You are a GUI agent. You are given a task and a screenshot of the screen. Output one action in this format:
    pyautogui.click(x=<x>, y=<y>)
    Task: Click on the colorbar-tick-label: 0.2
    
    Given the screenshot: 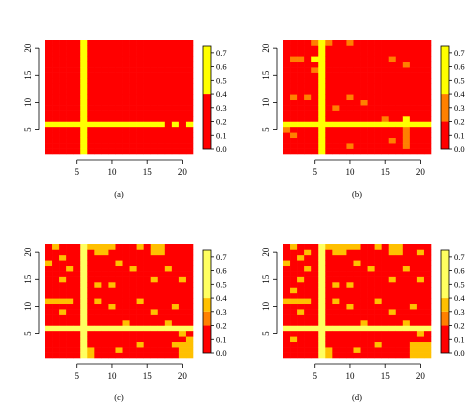 What is the action you would take?
    pyautogui.click(x=221, y=326)
    